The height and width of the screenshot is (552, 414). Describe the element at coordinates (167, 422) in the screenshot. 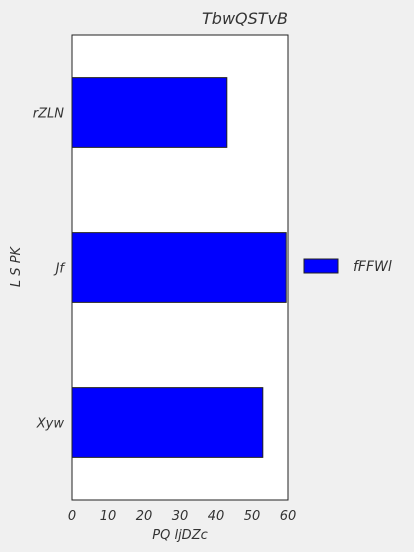

I see `bar-Xyw` at that location.